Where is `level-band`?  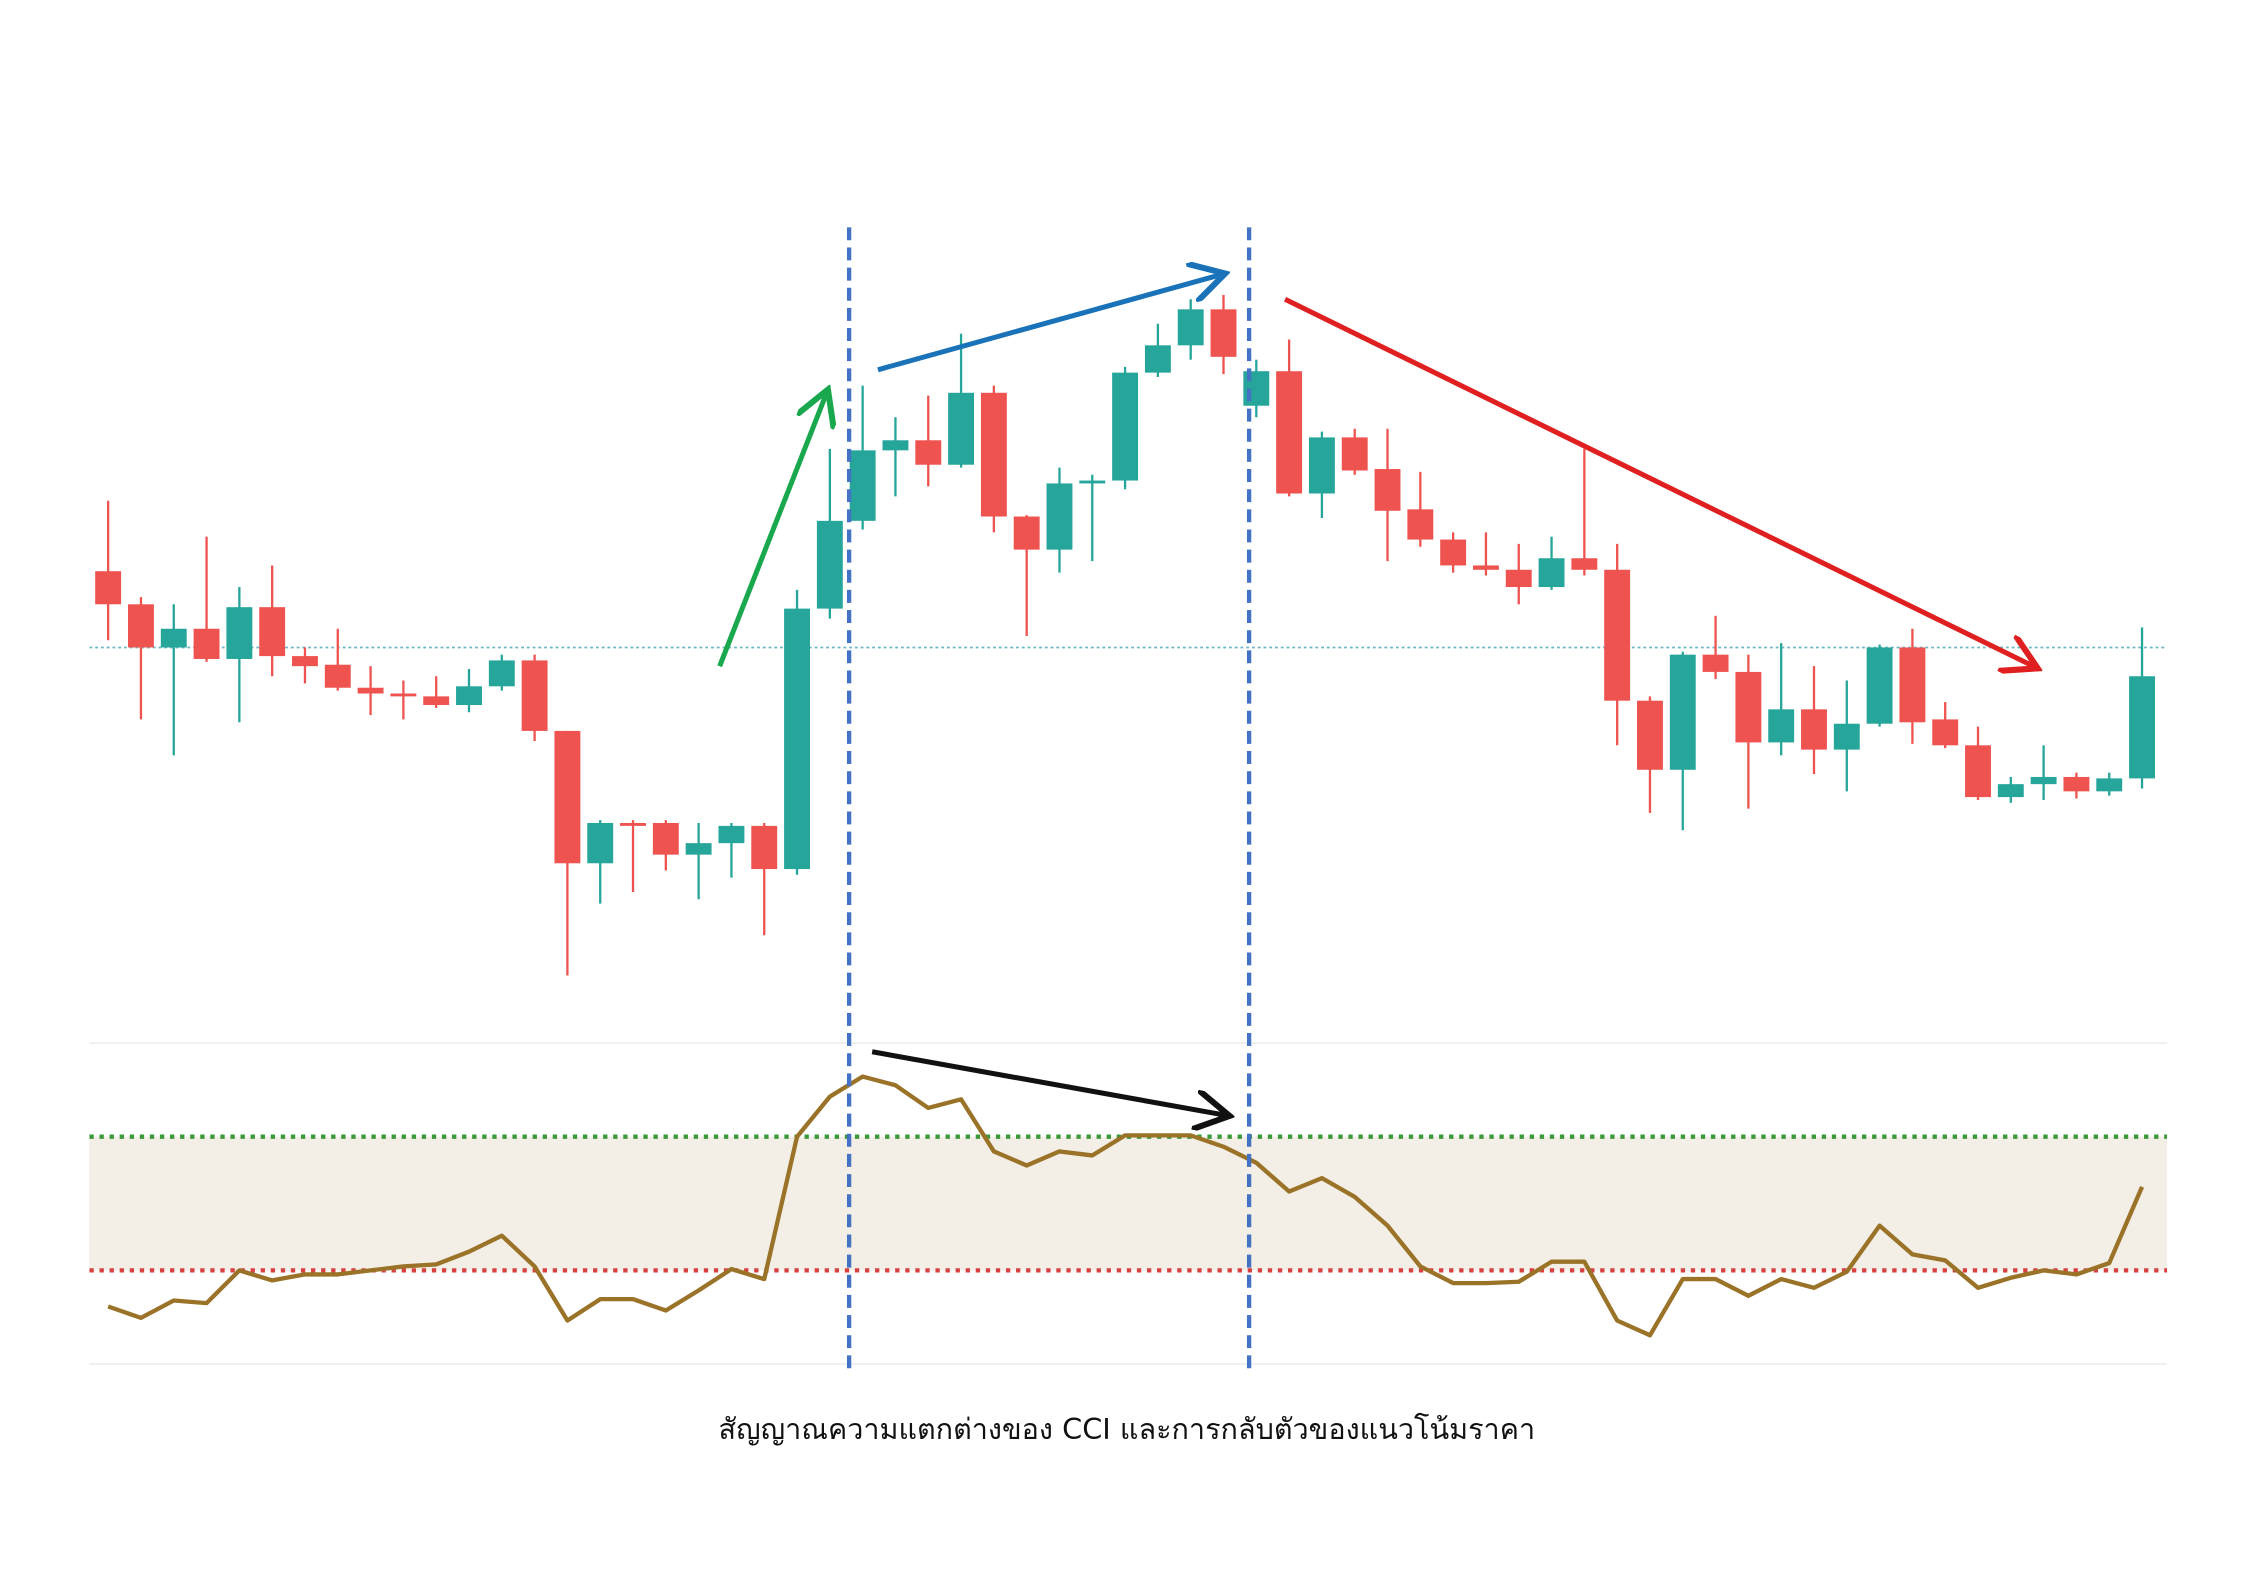
level-band is located at coordinates (1128, 1203).